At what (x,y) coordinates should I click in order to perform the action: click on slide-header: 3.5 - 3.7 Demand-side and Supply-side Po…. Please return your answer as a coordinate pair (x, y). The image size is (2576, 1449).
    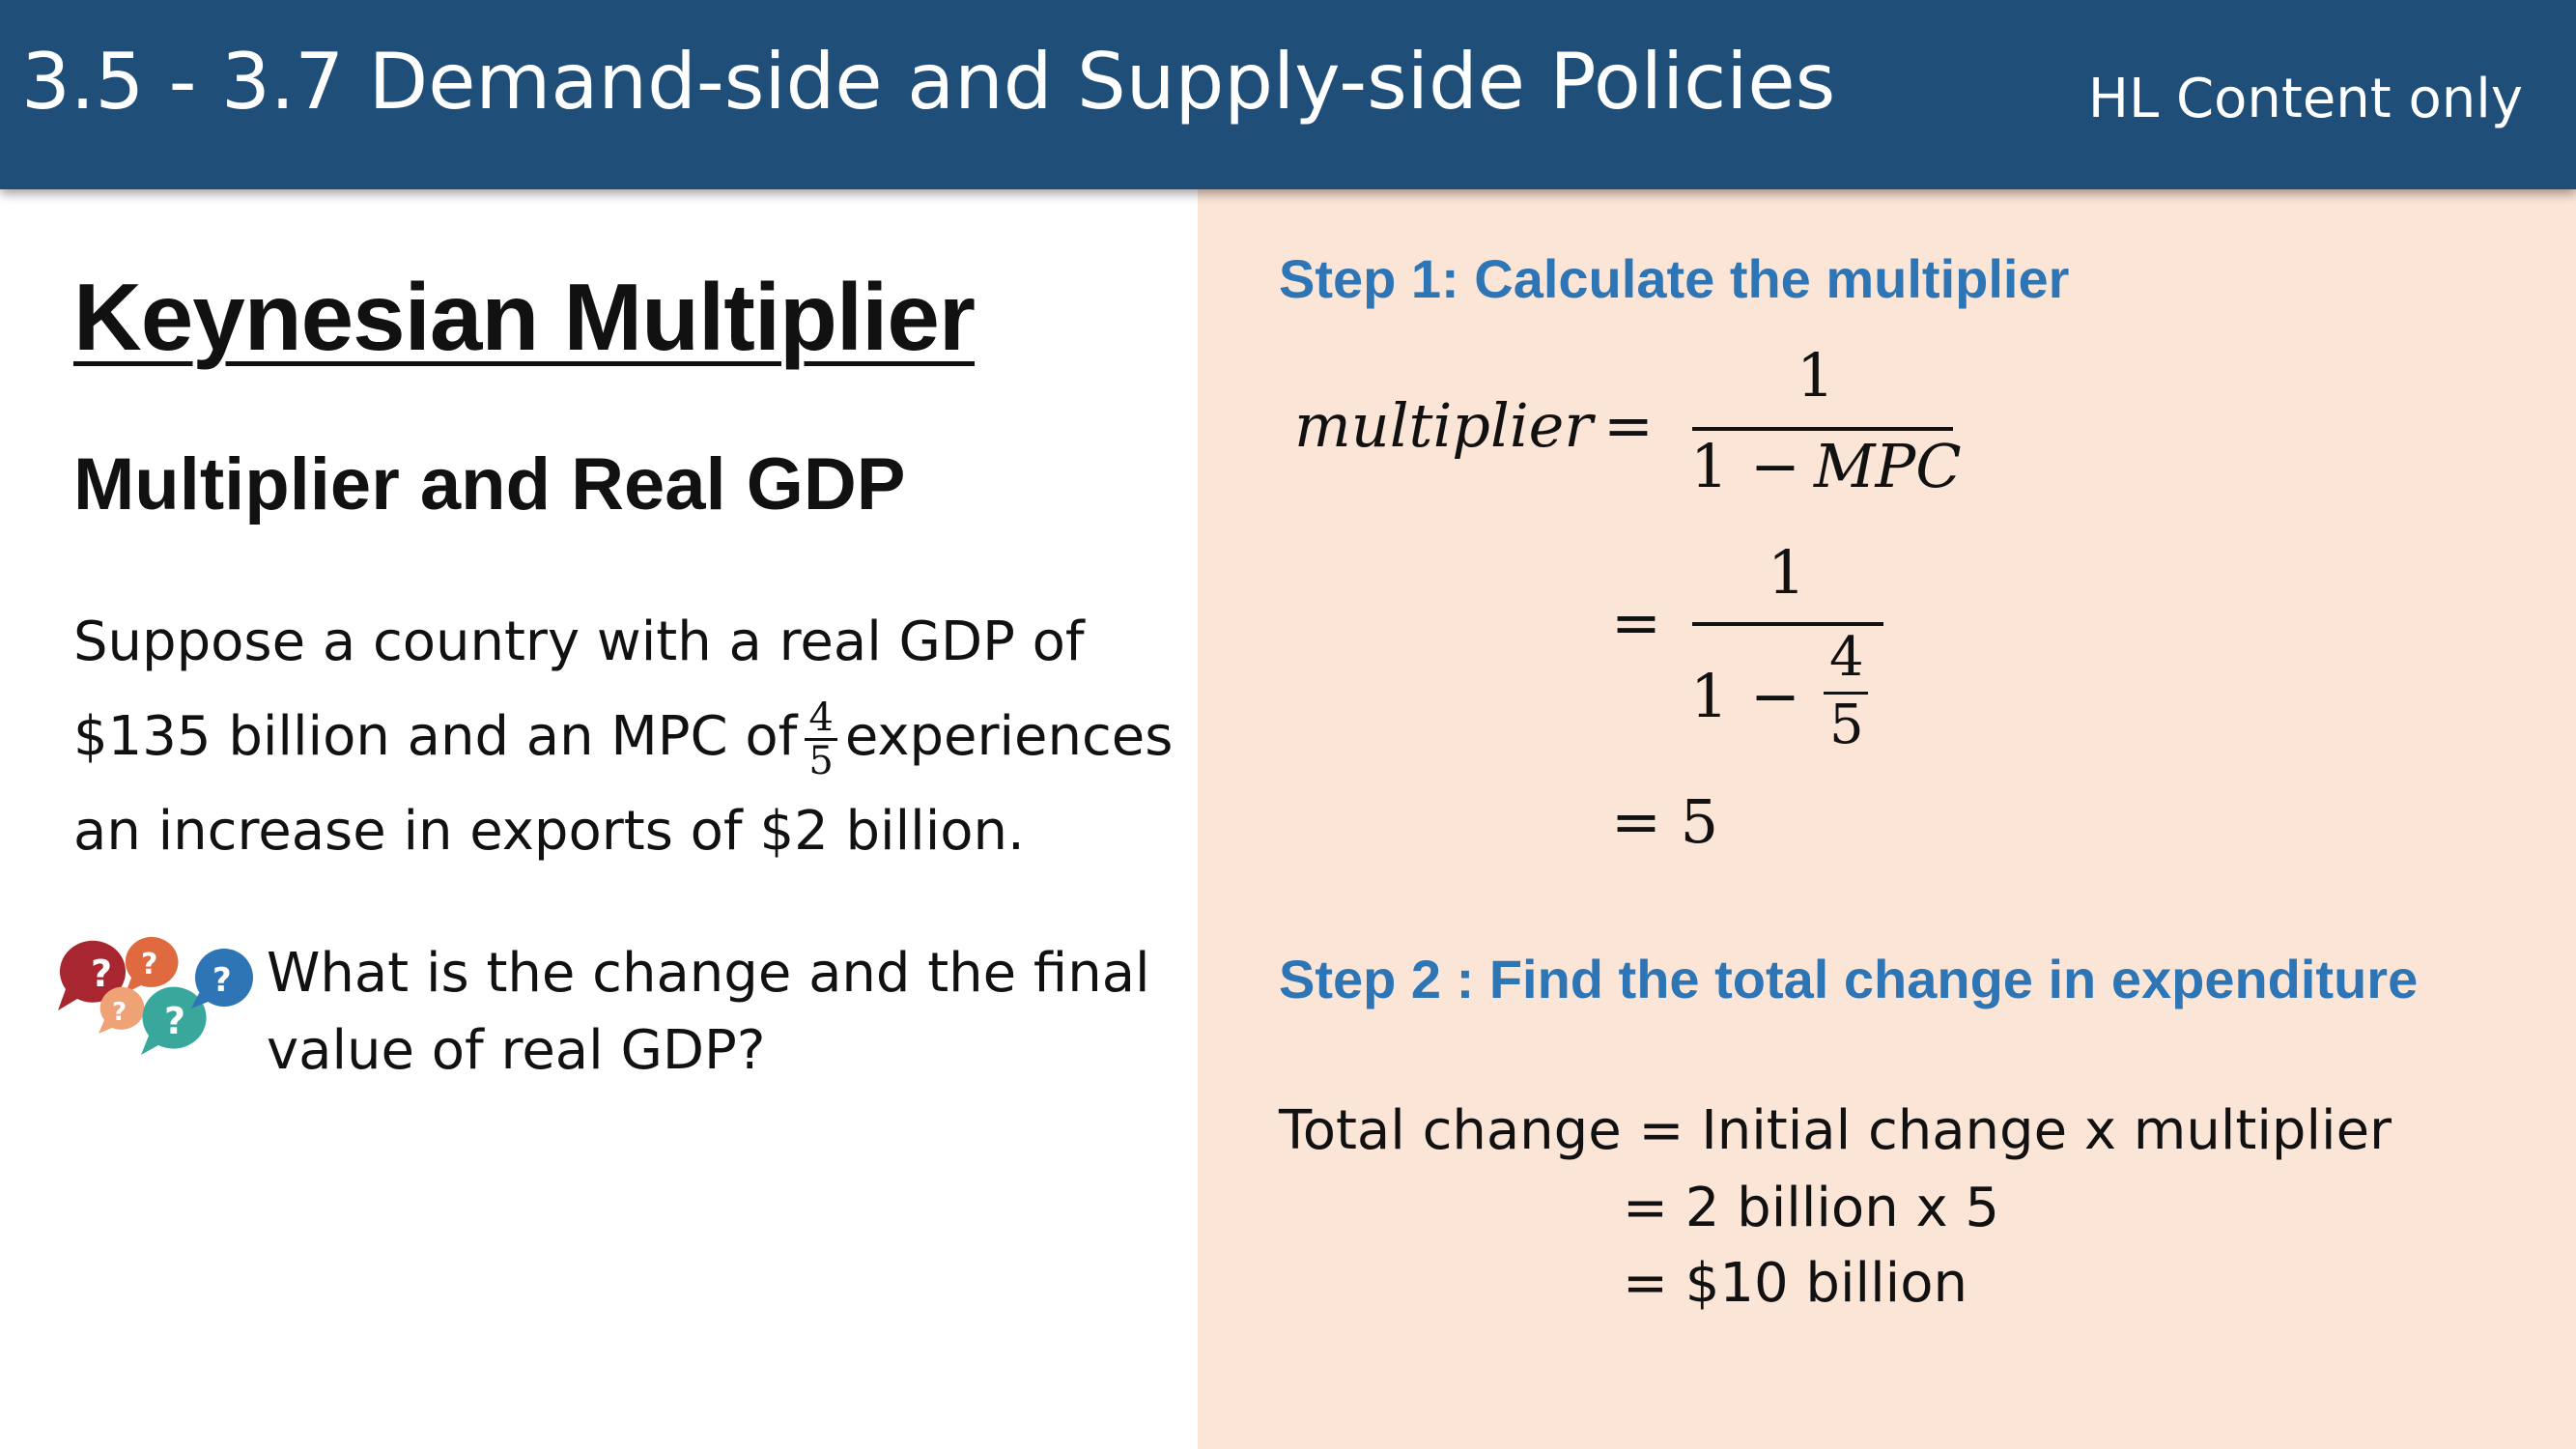
    Looking at the image, I should click on (1288, 94).